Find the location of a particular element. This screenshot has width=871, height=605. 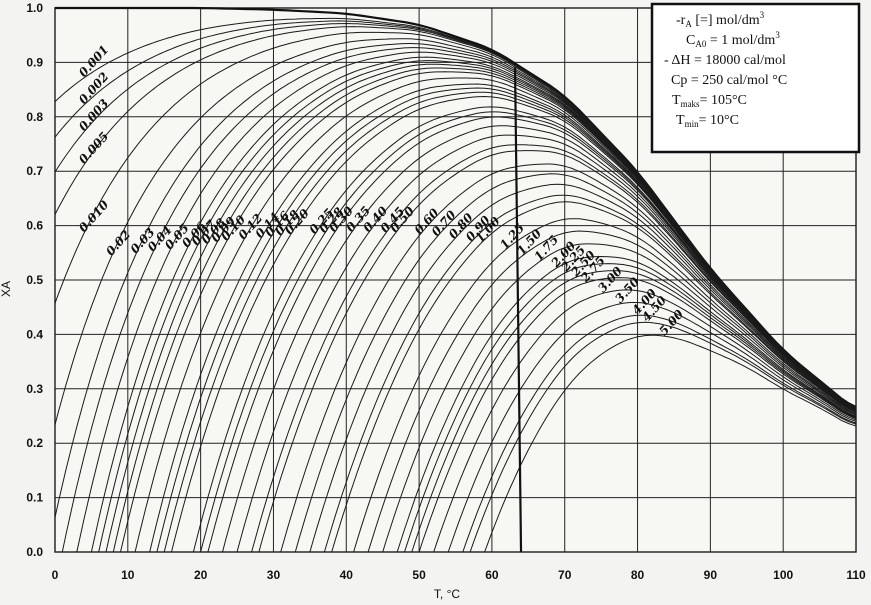

x-tick-label: 110 is located at coordinates (856, 575).